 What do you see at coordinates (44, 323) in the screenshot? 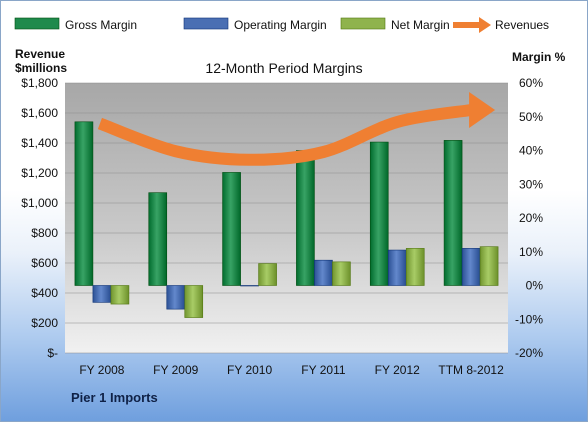
I see `left-tick-label: $200` at bounding box center [44, 323].